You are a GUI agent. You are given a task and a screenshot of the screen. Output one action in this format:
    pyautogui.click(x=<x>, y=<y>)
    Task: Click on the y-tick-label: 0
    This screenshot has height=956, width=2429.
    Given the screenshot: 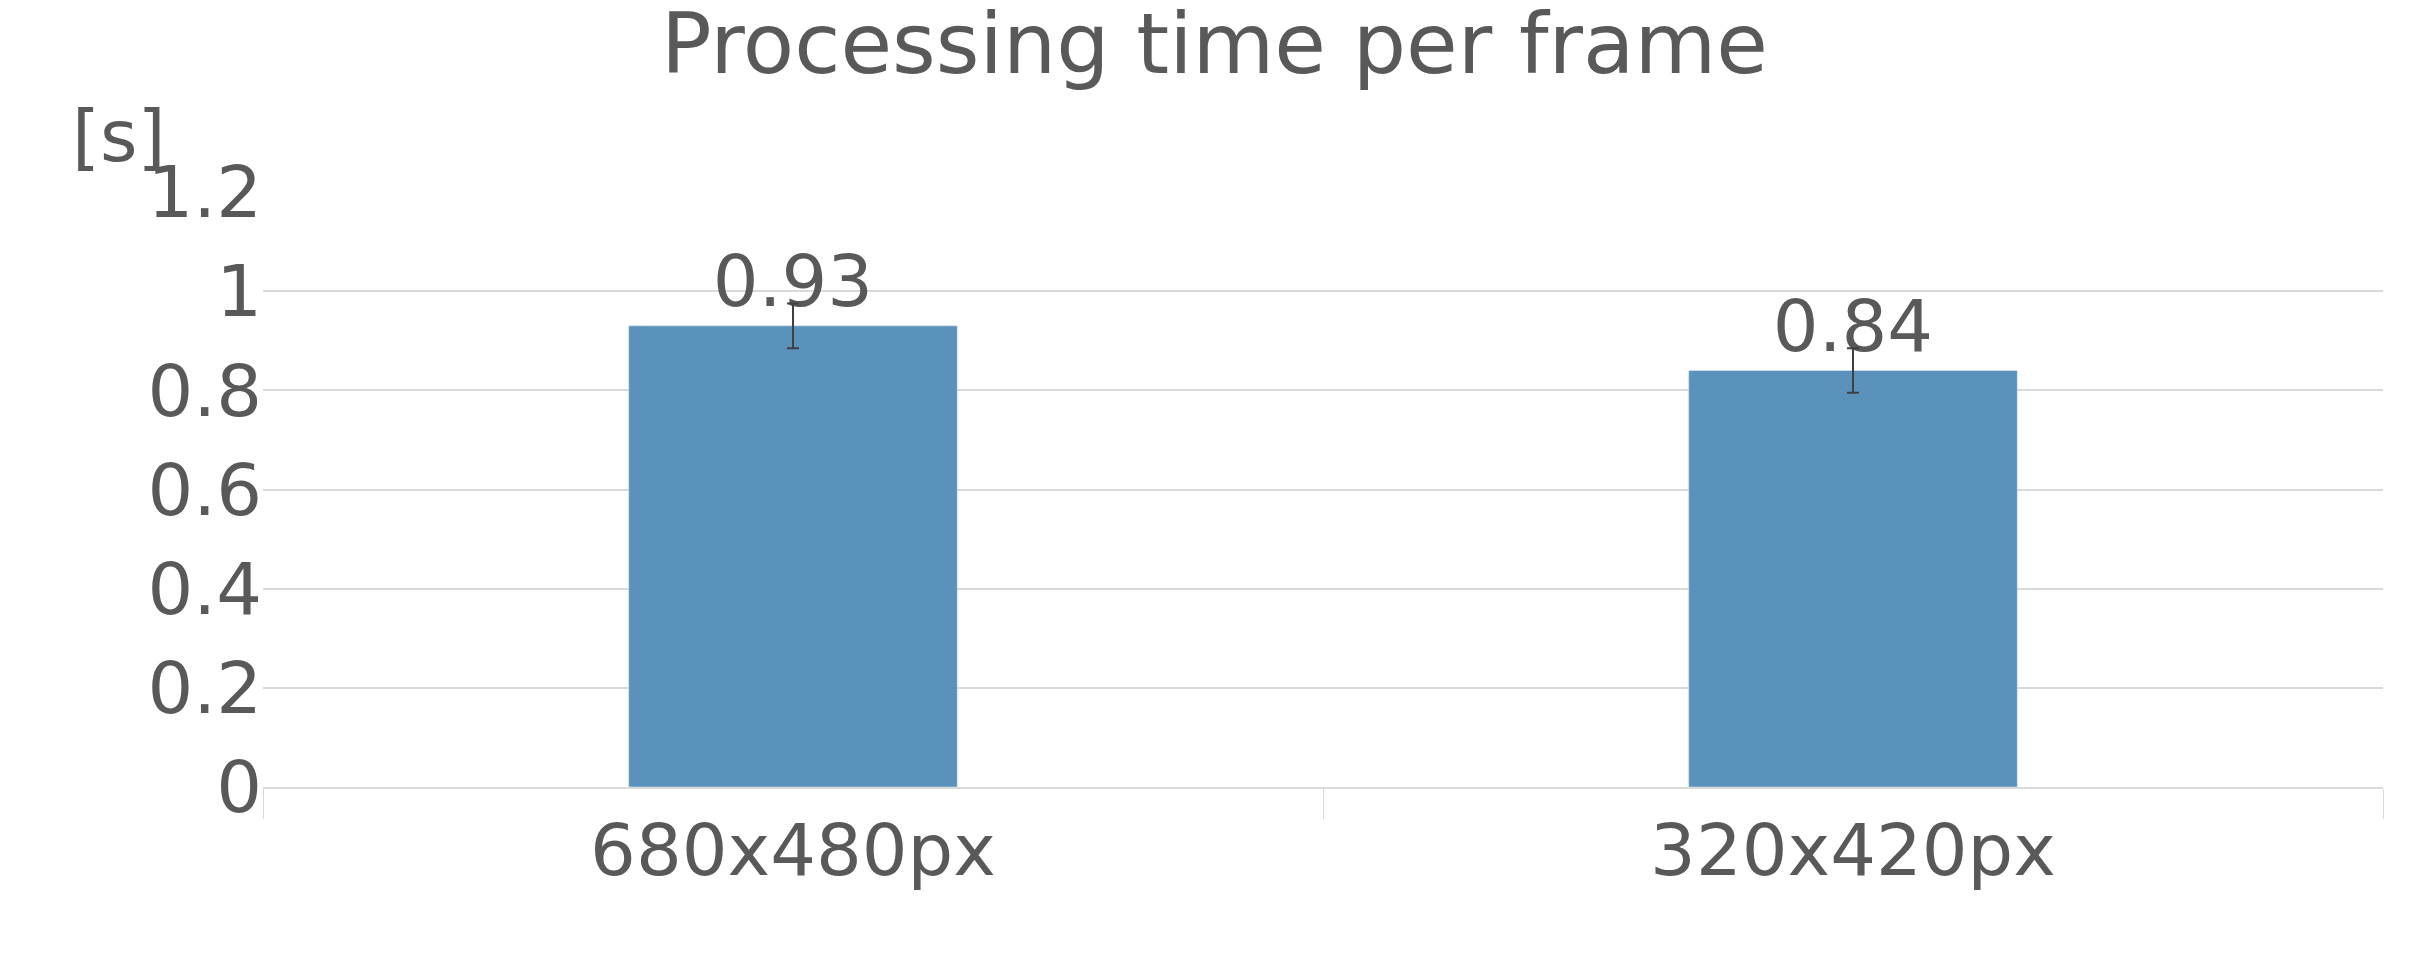 What is the action you would take?
    pyautogui.click(x=239, y=787)
    